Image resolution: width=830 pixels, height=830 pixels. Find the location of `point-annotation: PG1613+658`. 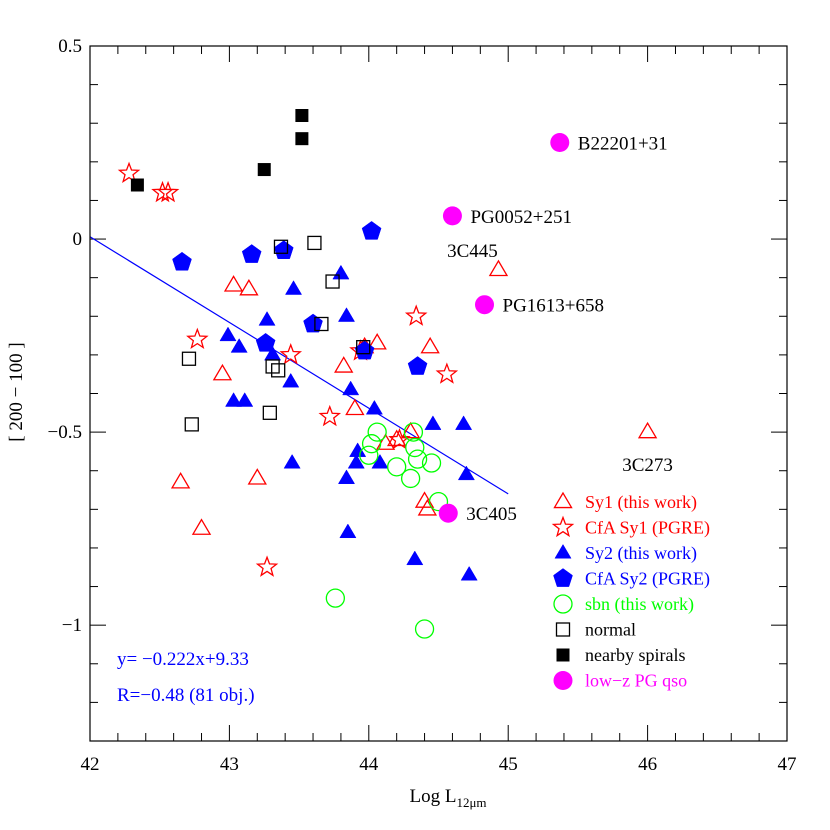

point-annotation: PG1613+658 is located at coordinates (554, 306).